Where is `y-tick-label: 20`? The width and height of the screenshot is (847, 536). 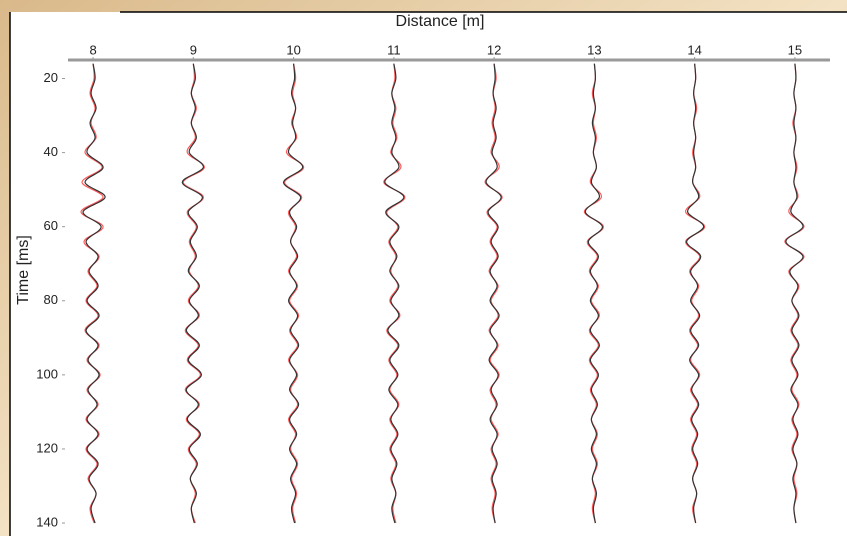 y-tick-label: 20 is located at coordinates (51, 77).